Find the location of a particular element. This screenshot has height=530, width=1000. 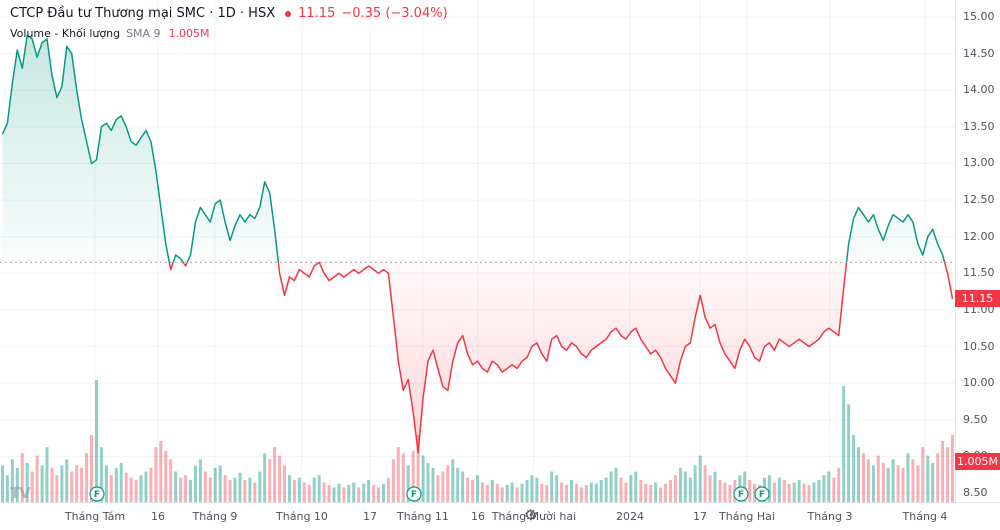

price-axis-label: 9.50 is located at coordinates (975, 419).